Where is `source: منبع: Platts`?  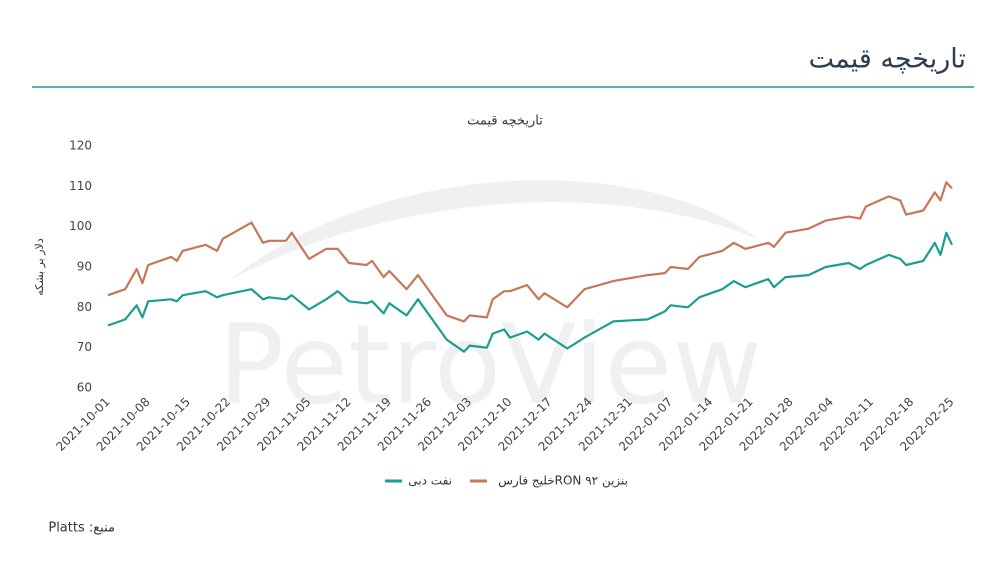
source: منبع: Platts is located at coordinates (81, 528).